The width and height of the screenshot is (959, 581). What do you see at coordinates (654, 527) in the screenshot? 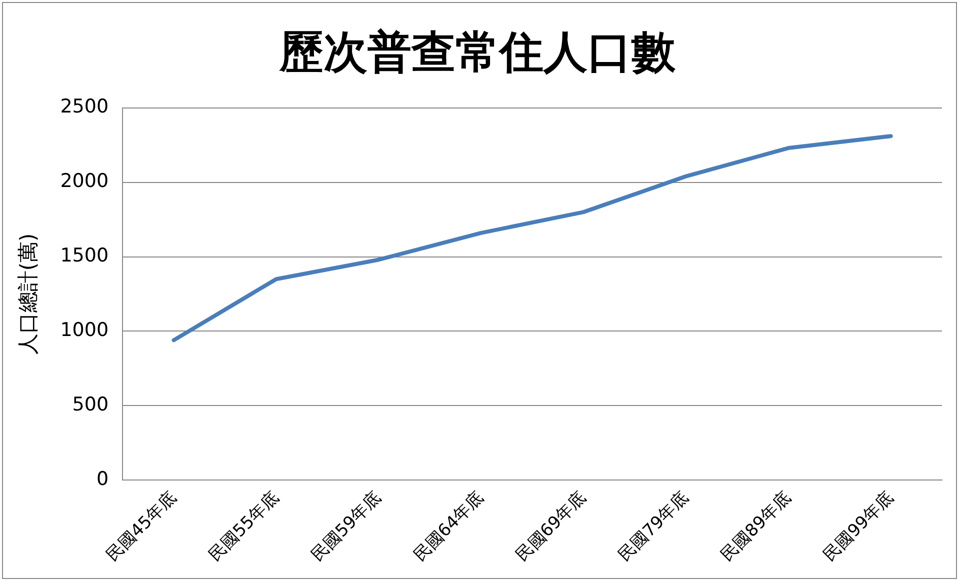
I see `x-tick-label: 民國79年底` at bounding box center [654, 527].